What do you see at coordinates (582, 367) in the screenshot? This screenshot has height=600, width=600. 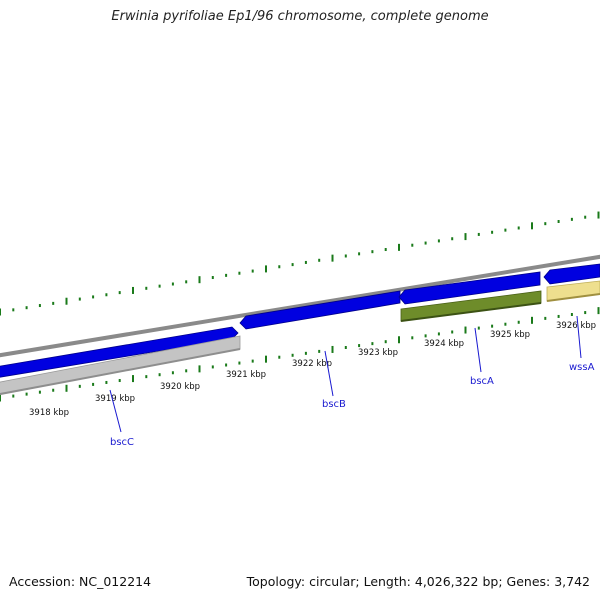 I see `gene-label-wssA: wssA` at bounding box center [582, 367].